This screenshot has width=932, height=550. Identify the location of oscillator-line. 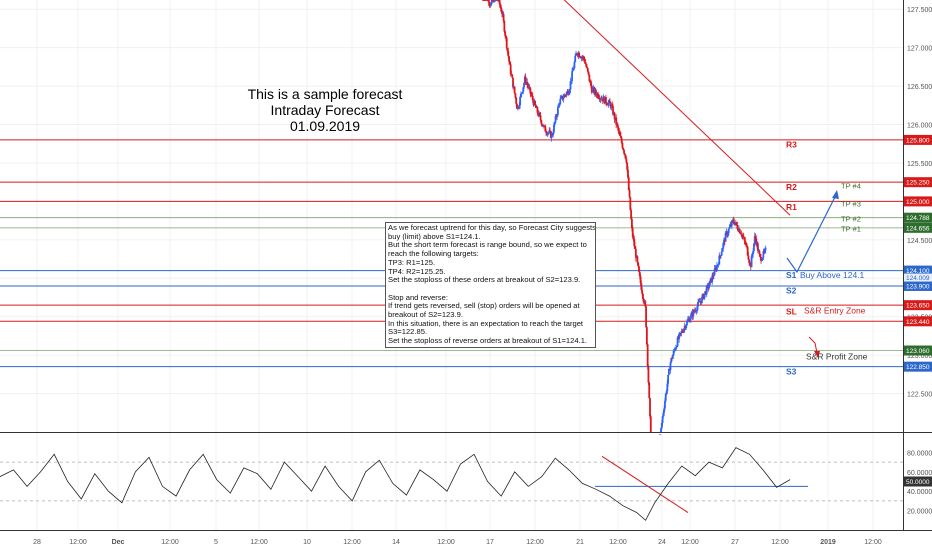
(395, 484).